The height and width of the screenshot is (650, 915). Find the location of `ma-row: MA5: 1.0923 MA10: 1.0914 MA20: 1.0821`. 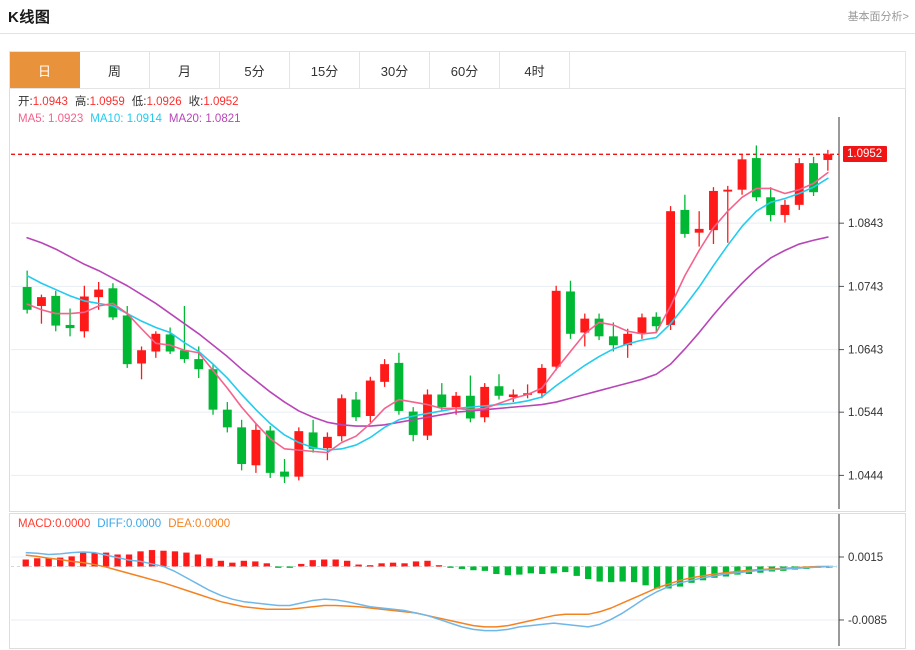

ma-row: MA5: 1.0923 MA10: 1.0914 MA20: 1.0821 is located at coordinates (129, 119).